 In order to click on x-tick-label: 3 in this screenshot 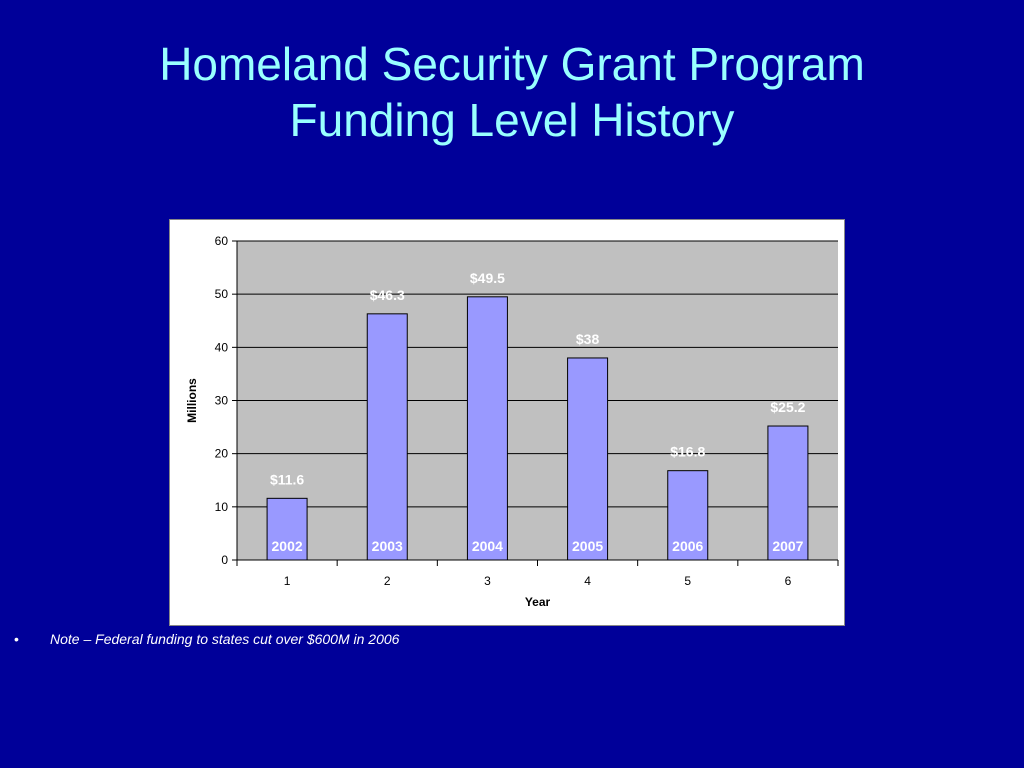, I will do `click(487, 581)`.